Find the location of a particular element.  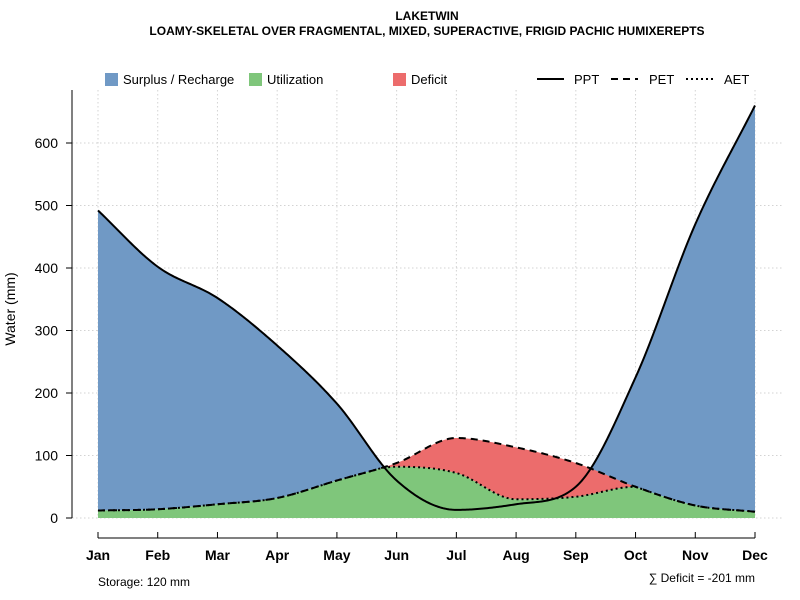

x-tick-label: Jul is located at coordinates (456, 555).